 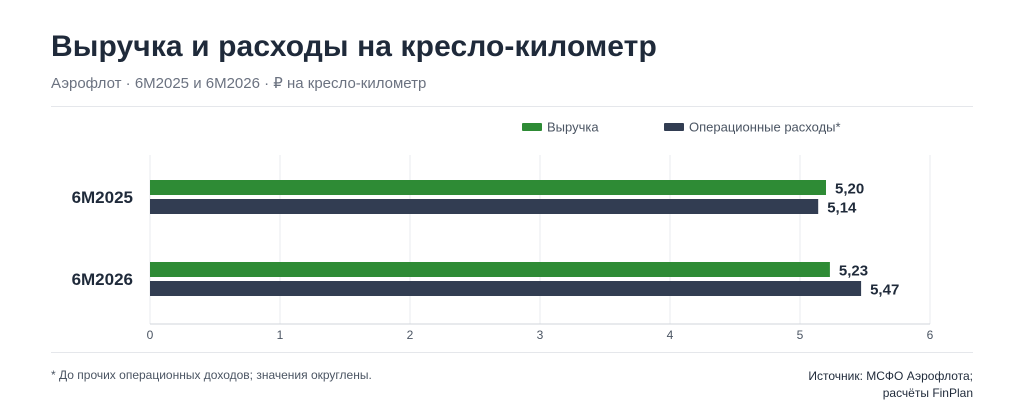 What do you see at coordinates (800, 335) in the screenshot?
I see `x-tick-label: 5` at bounding box center [800, 335].